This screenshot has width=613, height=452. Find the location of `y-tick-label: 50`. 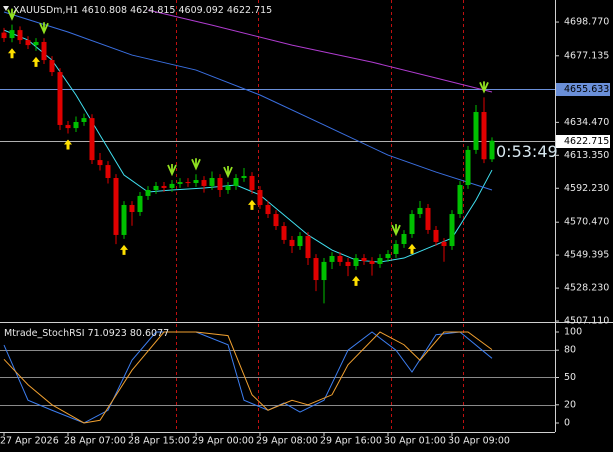

y-tick-label: 50 is located at coordinates (570, 377).